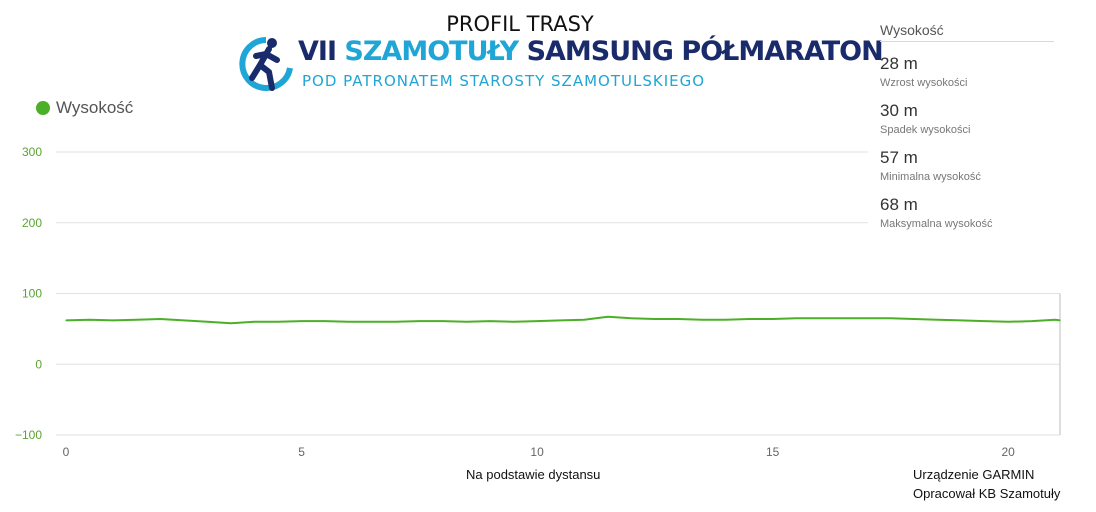 This screenshot has height=512, width=1096. What do you see at coordinates (924, 83) in the screenshot?
I see `stat-label: Wzrost wysokości` at bounding box center [924, 83].